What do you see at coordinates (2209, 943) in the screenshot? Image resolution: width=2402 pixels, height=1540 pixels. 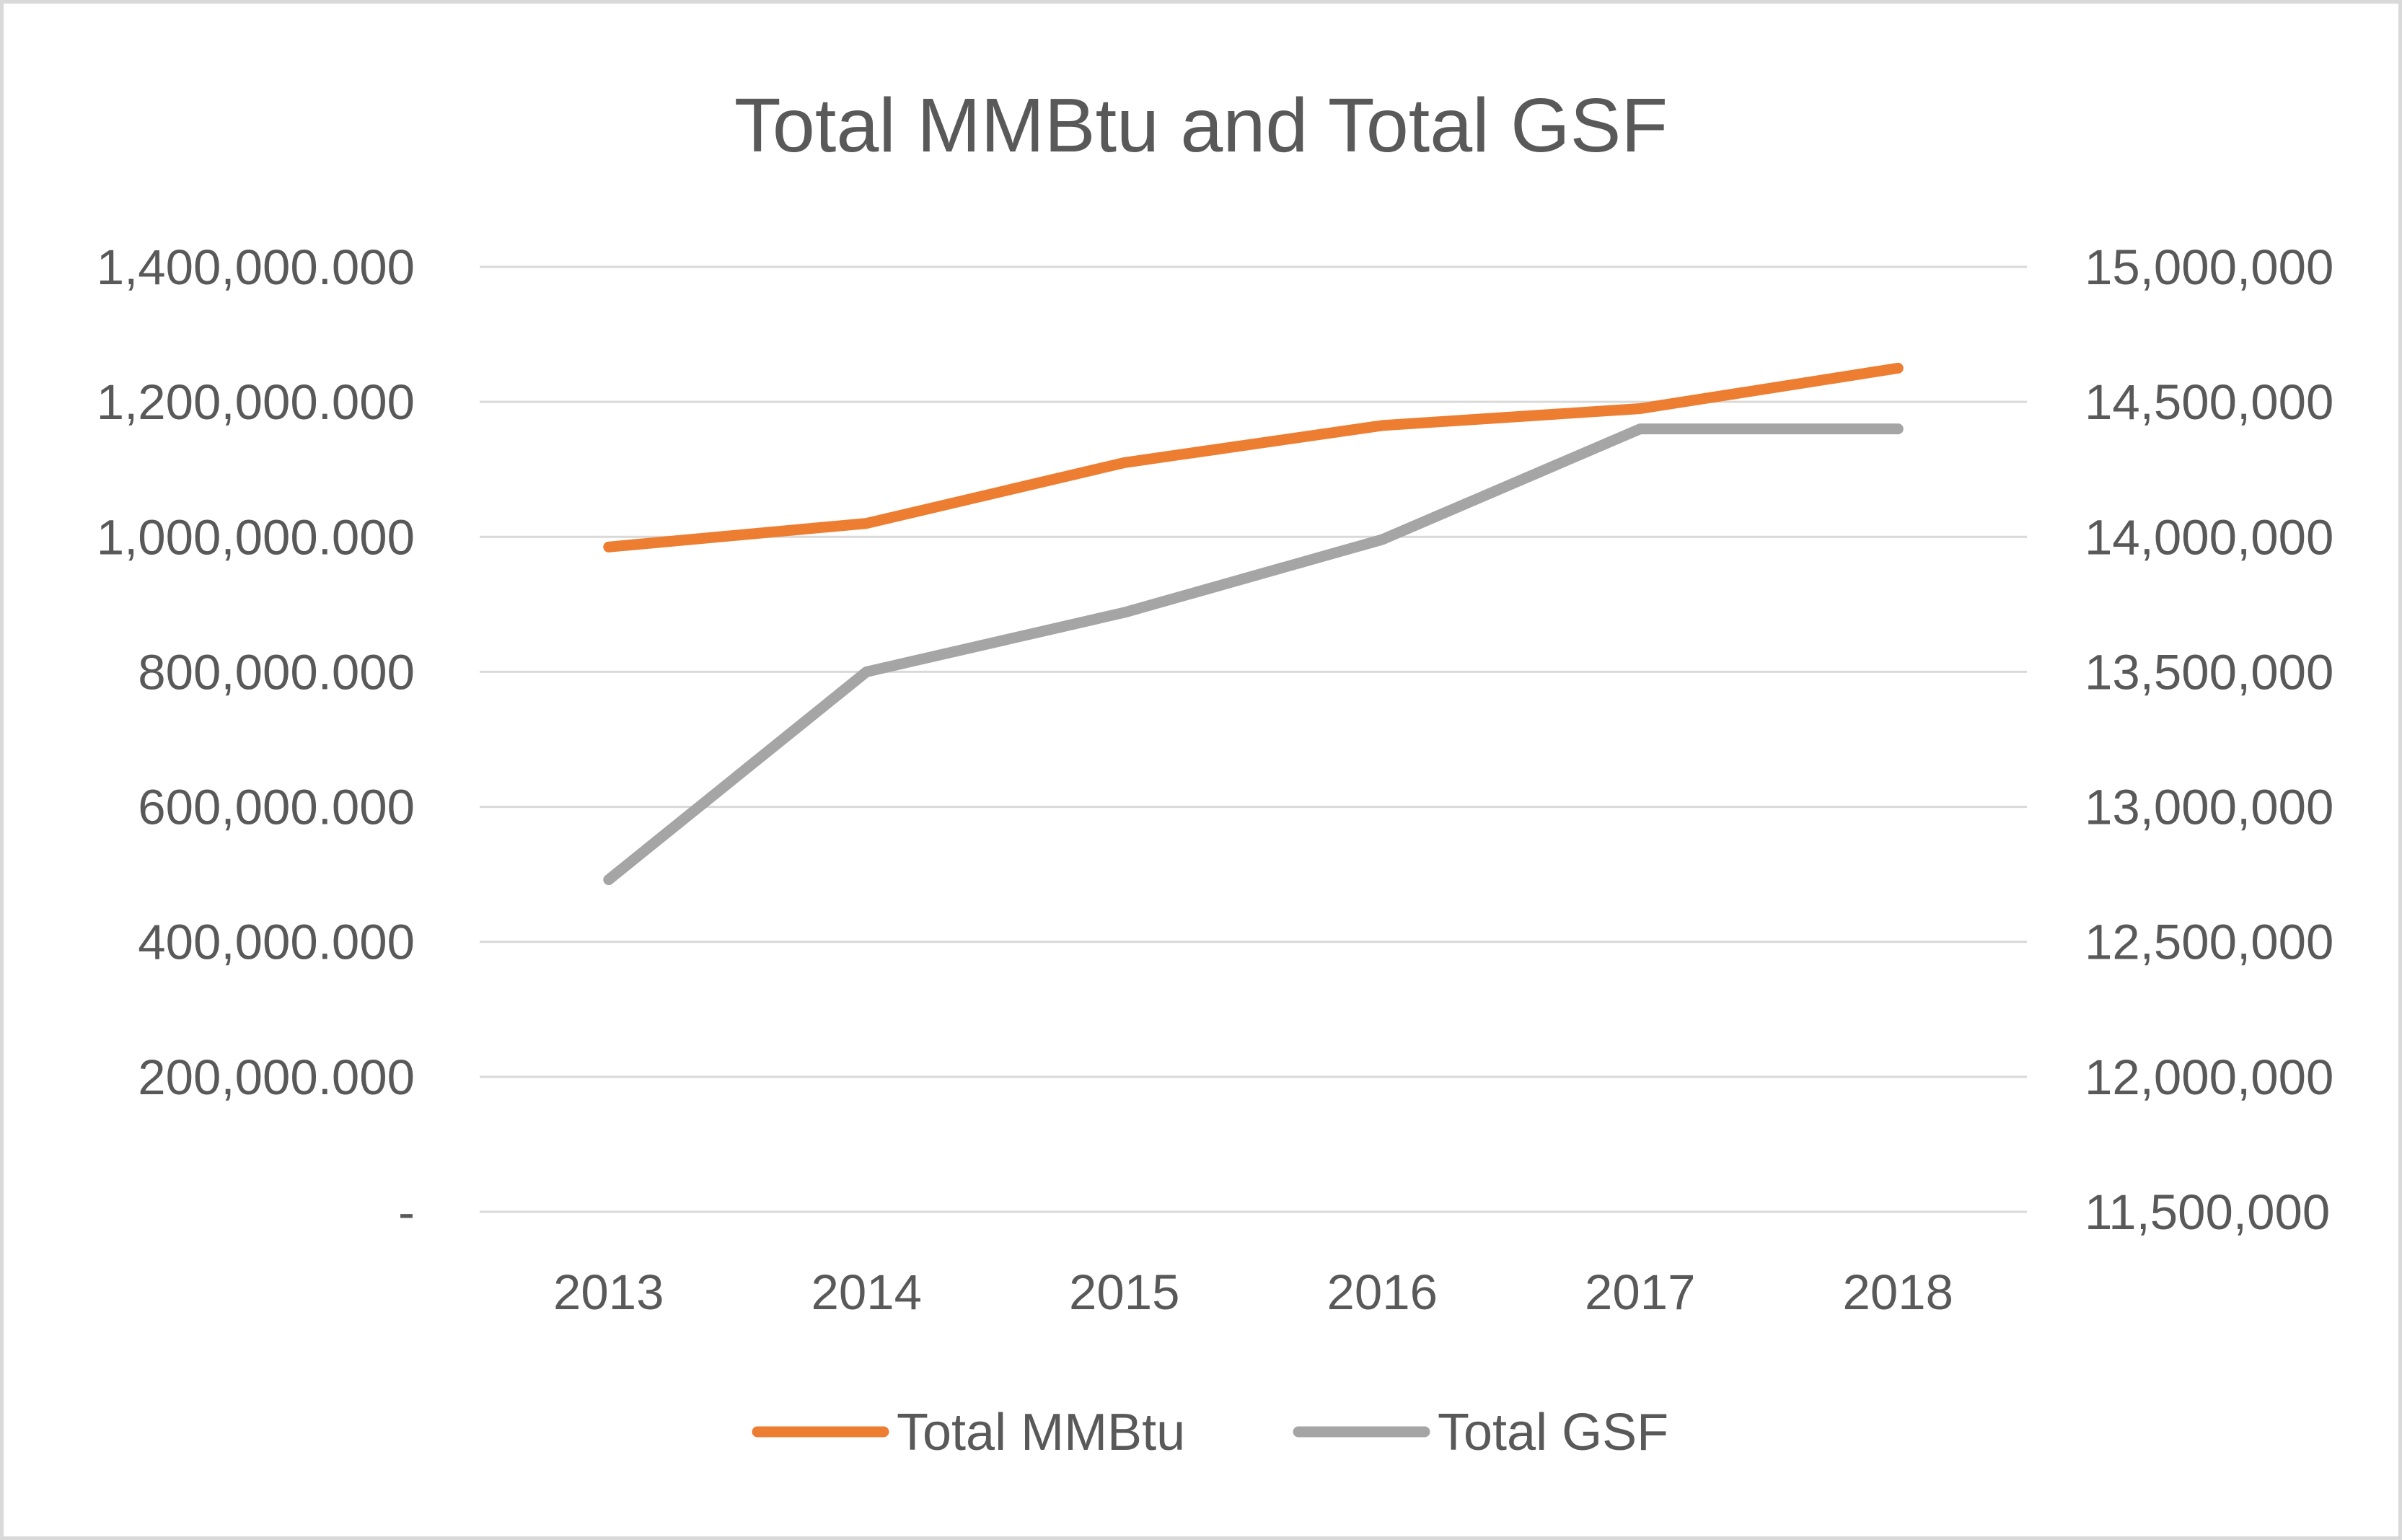 I see `right-axis-tick-label: 12,500,000` at bounding box center [2209, 943].